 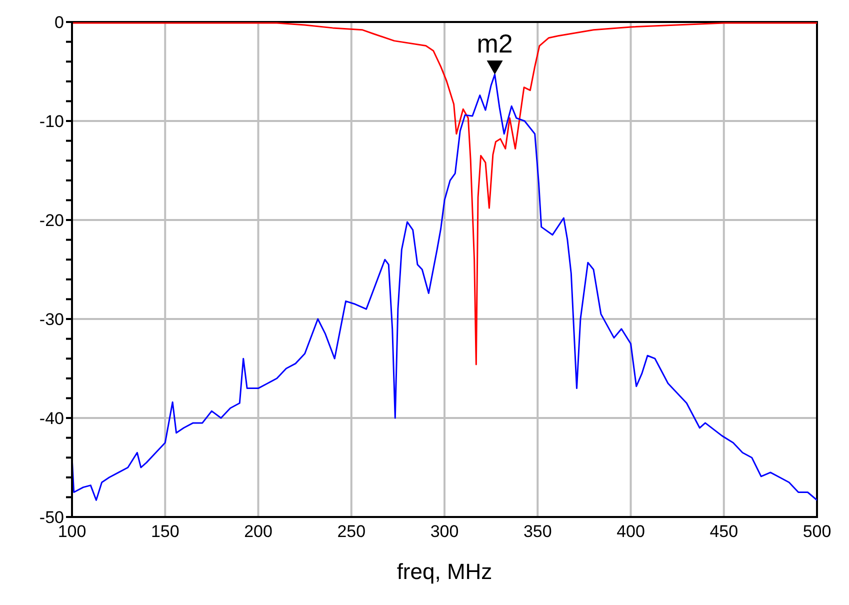 I want to click on y-tick-label: -40, so click(x=51, y=418).